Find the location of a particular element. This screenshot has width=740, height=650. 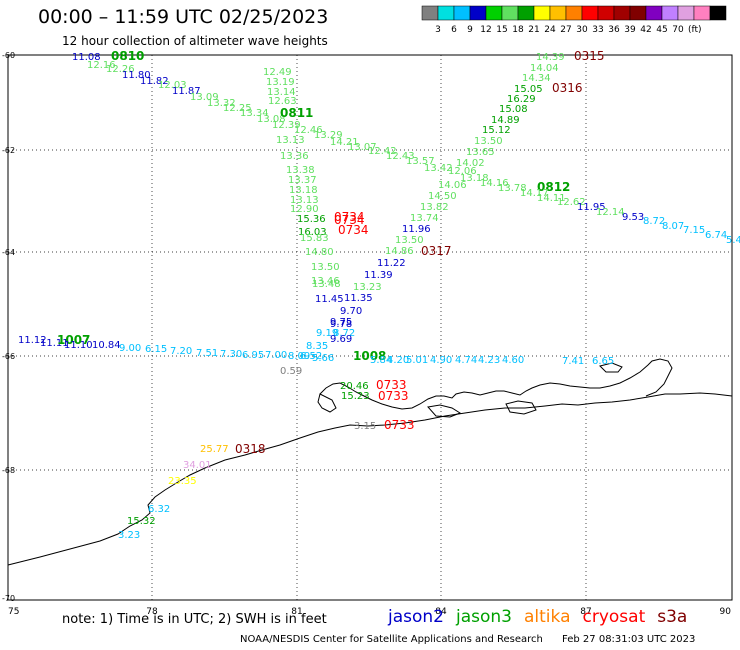

colorbar-label: 39 is located at coordinates (630, 30).